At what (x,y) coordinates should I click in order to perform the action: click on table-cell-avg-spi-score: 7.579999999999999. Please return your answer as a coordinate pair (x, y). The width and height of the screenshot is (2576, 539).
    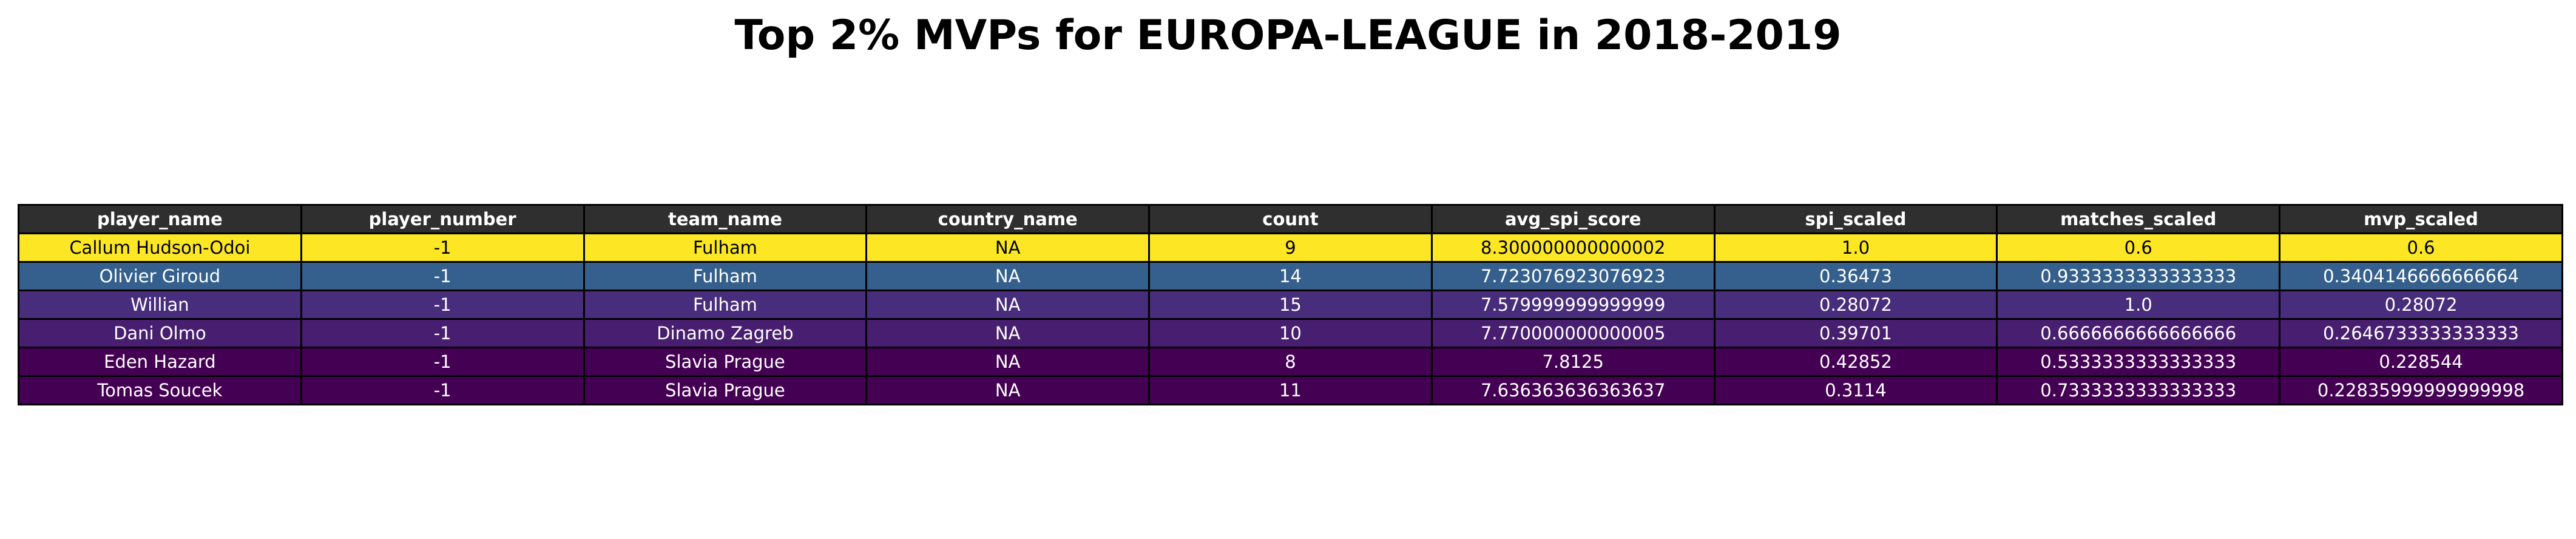
    Looking at the image, I should click on (1573, 305).